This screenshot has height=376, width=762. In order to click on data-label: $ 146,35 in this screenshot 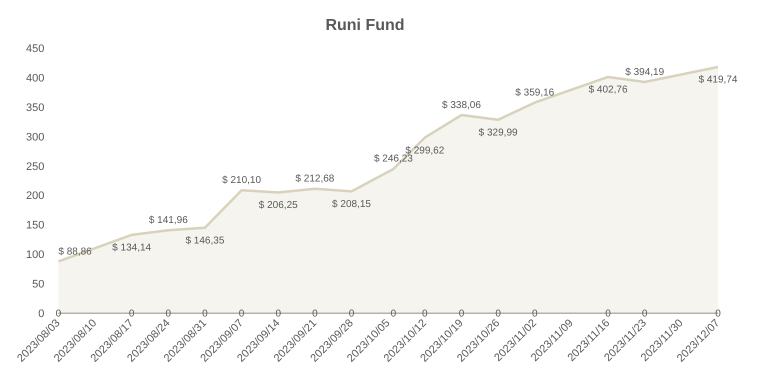, I will do `click(205, 240)`.